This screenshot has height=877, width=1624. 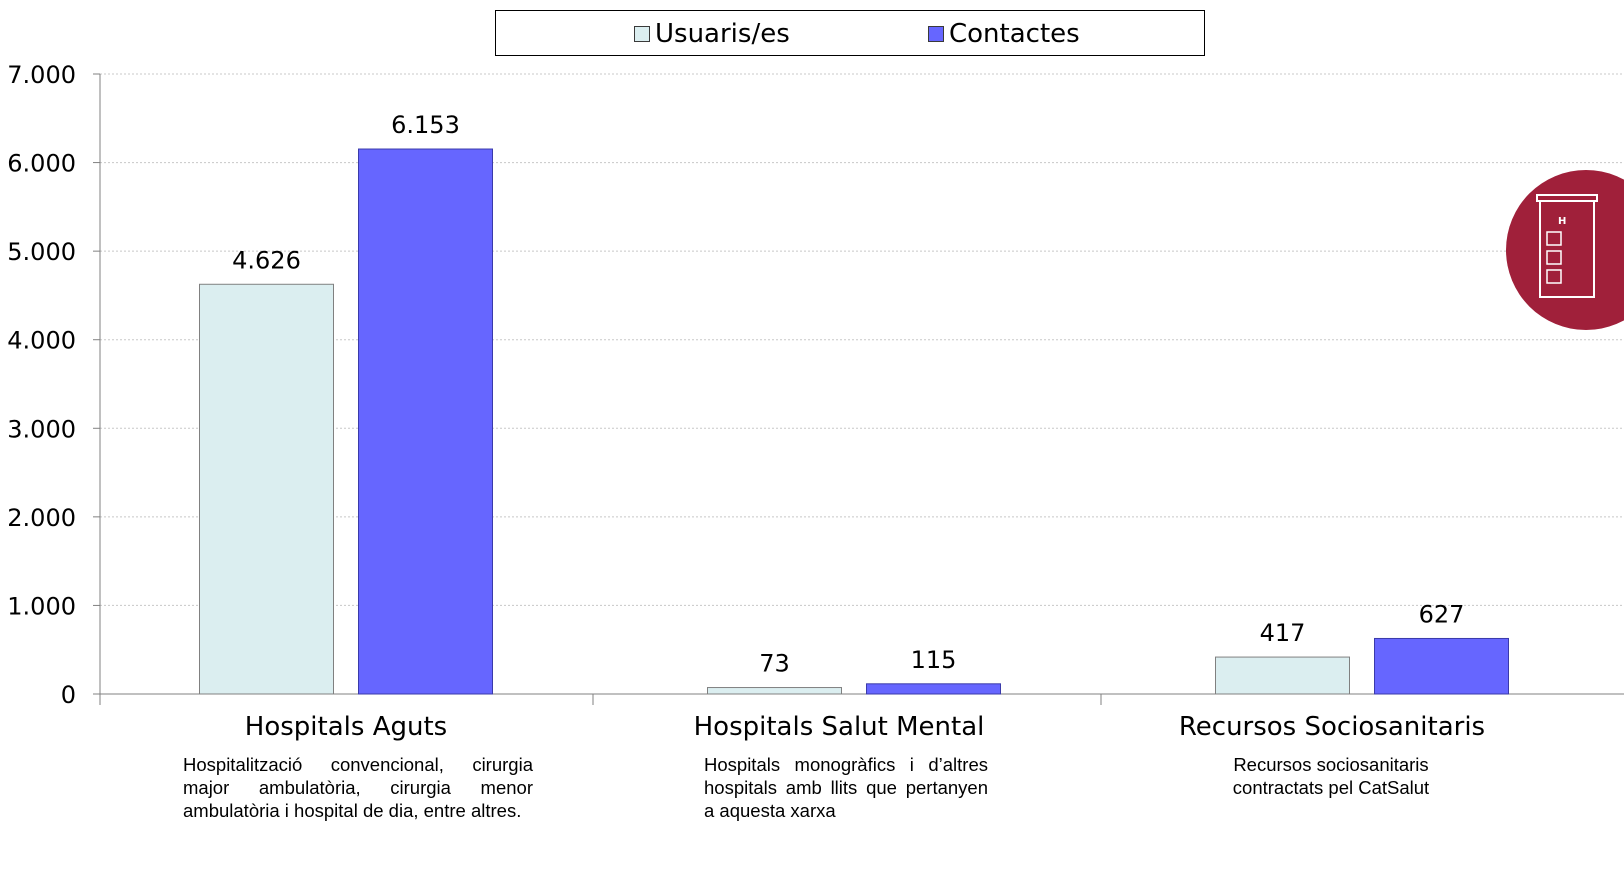 What do you see at coordinates (41, 606) in the screenshot?
I see `y-tick-label-1: 1.000` at bounding box center [41, 606].